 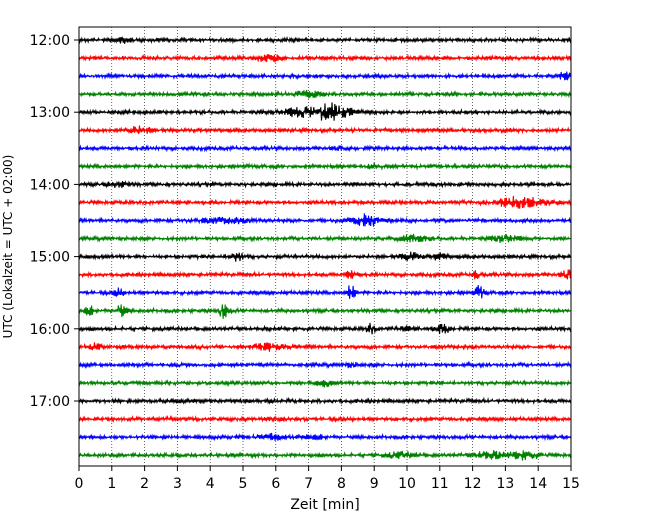 I want to click on x-tick-label: 5, so click(x=243, y=484).